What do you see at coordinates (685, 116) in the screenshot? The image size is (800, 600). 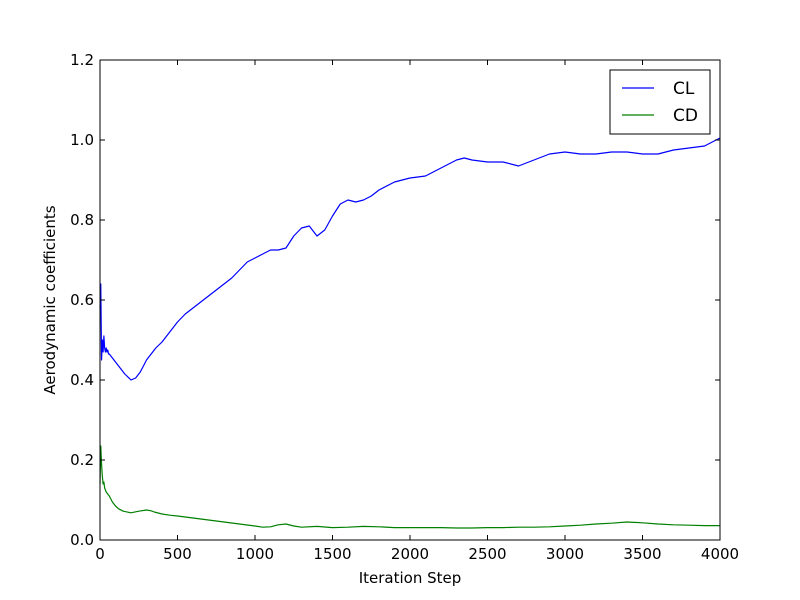 I see `legend-label-cd: CD` at bounding box center [685, 116].